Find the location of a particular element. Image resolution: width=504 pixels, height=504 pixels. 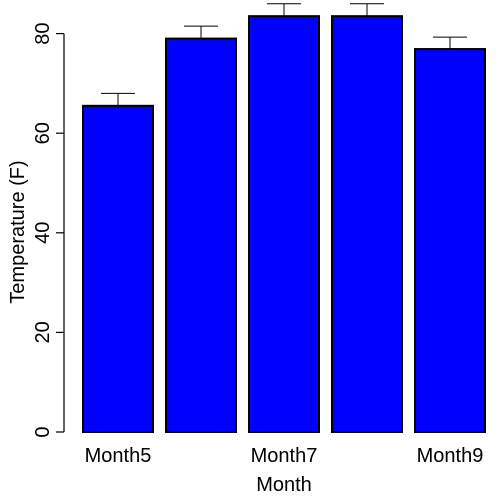

y-tick-label-80: 80 is located at coordinates (43, 33).